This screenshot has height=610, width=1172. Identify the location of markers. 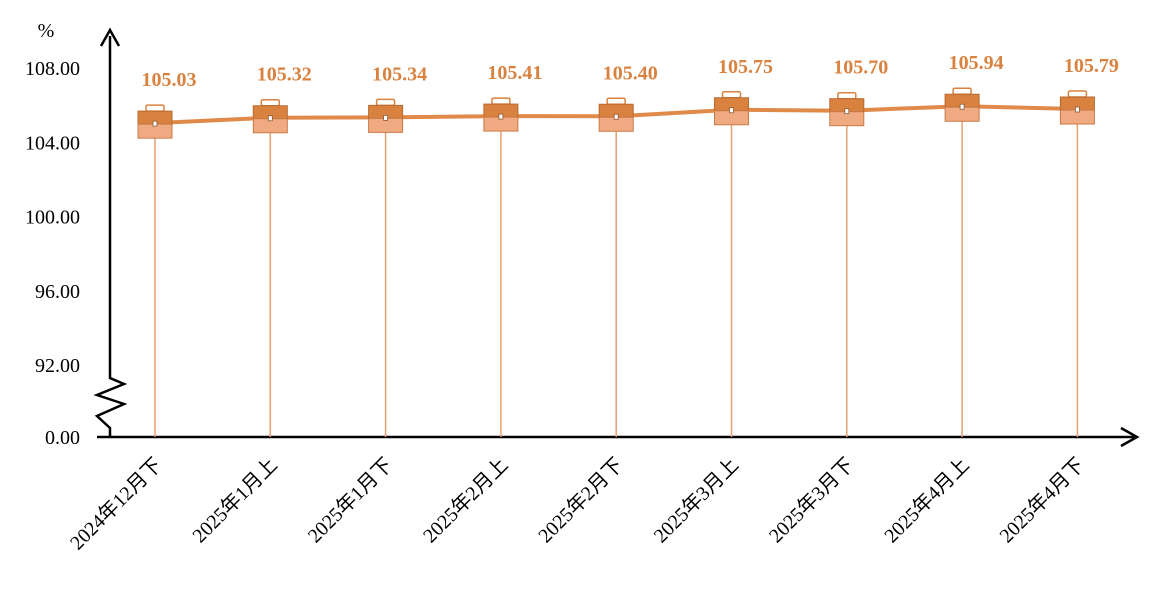
(616, 113).